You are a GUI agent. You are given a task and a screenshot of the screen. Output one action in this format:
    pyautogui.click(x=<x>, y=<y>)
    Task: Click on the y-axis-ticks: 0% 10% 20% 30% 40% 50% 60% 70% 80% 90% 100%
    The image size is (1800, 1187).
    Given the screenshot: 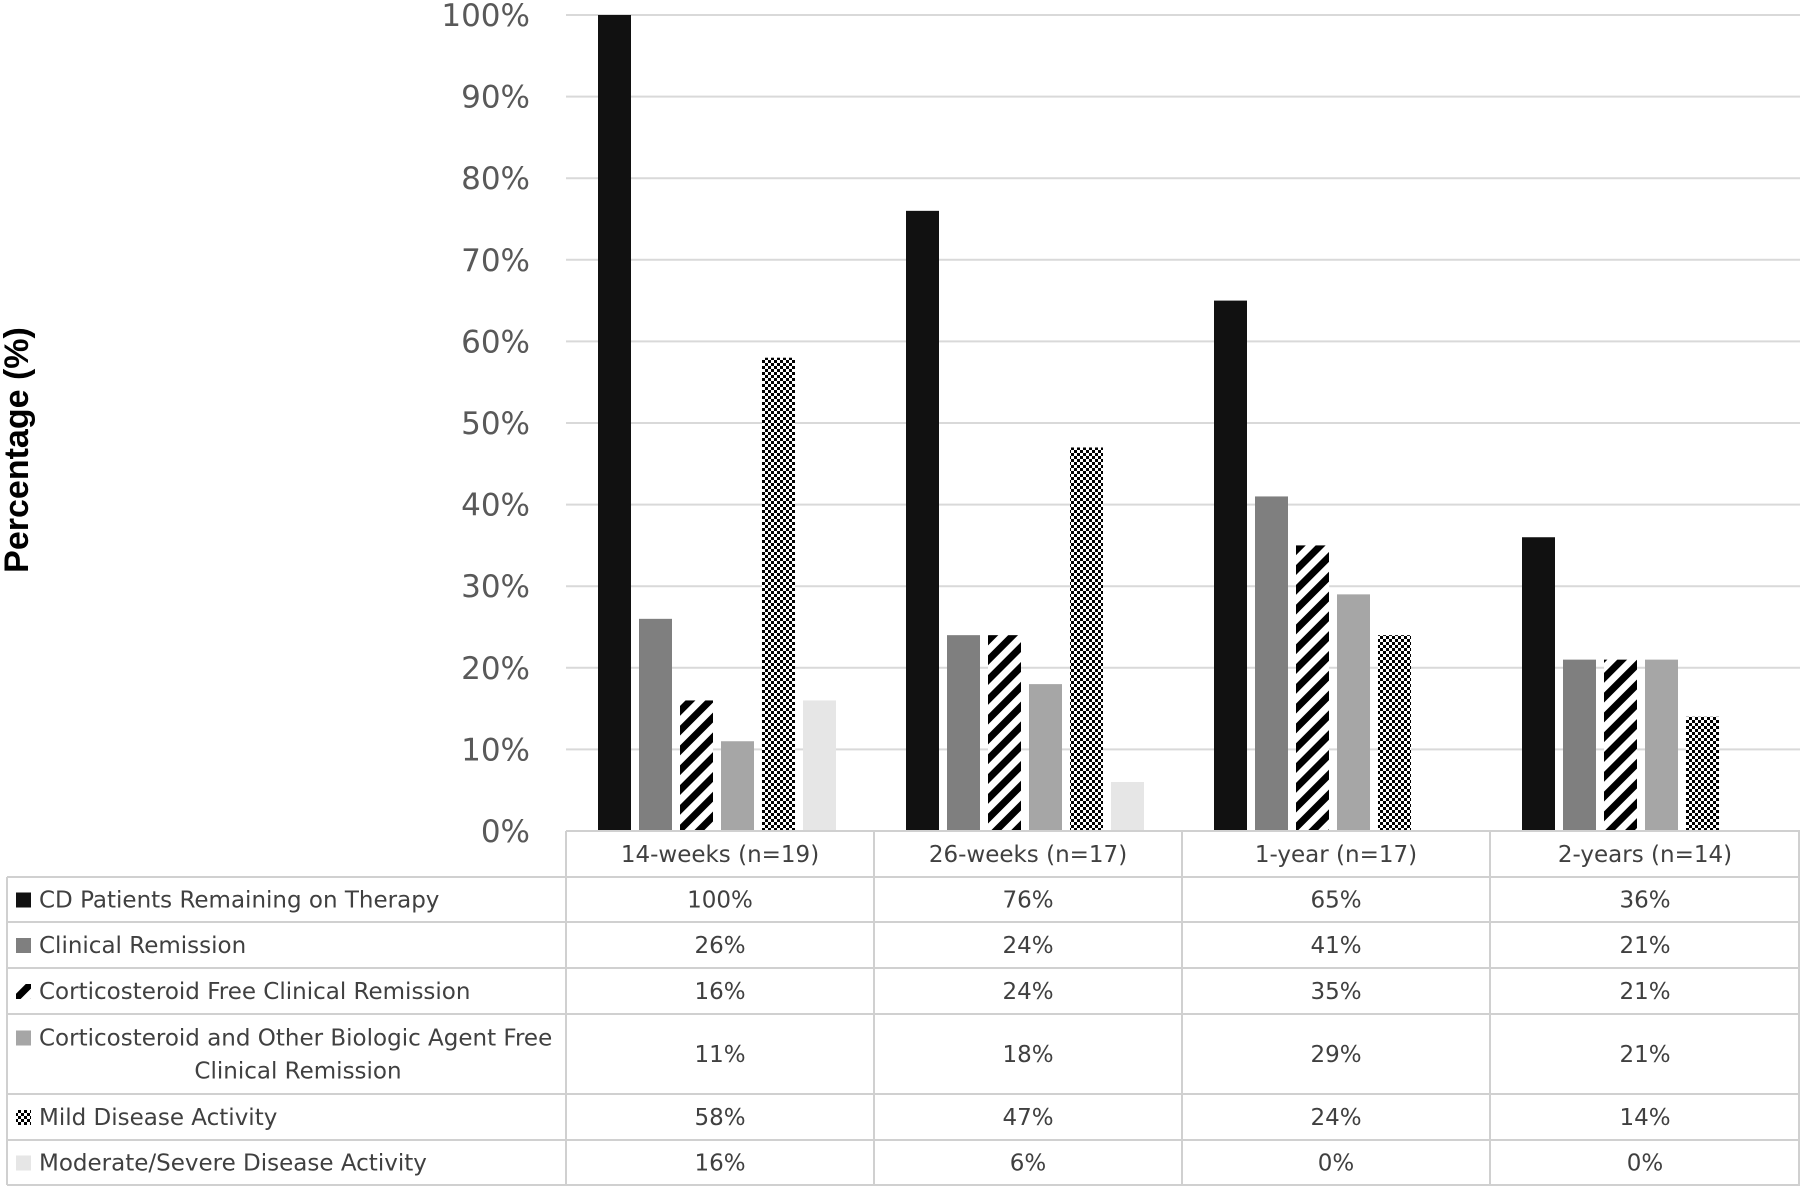 What is the action you would take?
    pyautogui.click(x=485, y=425)
    